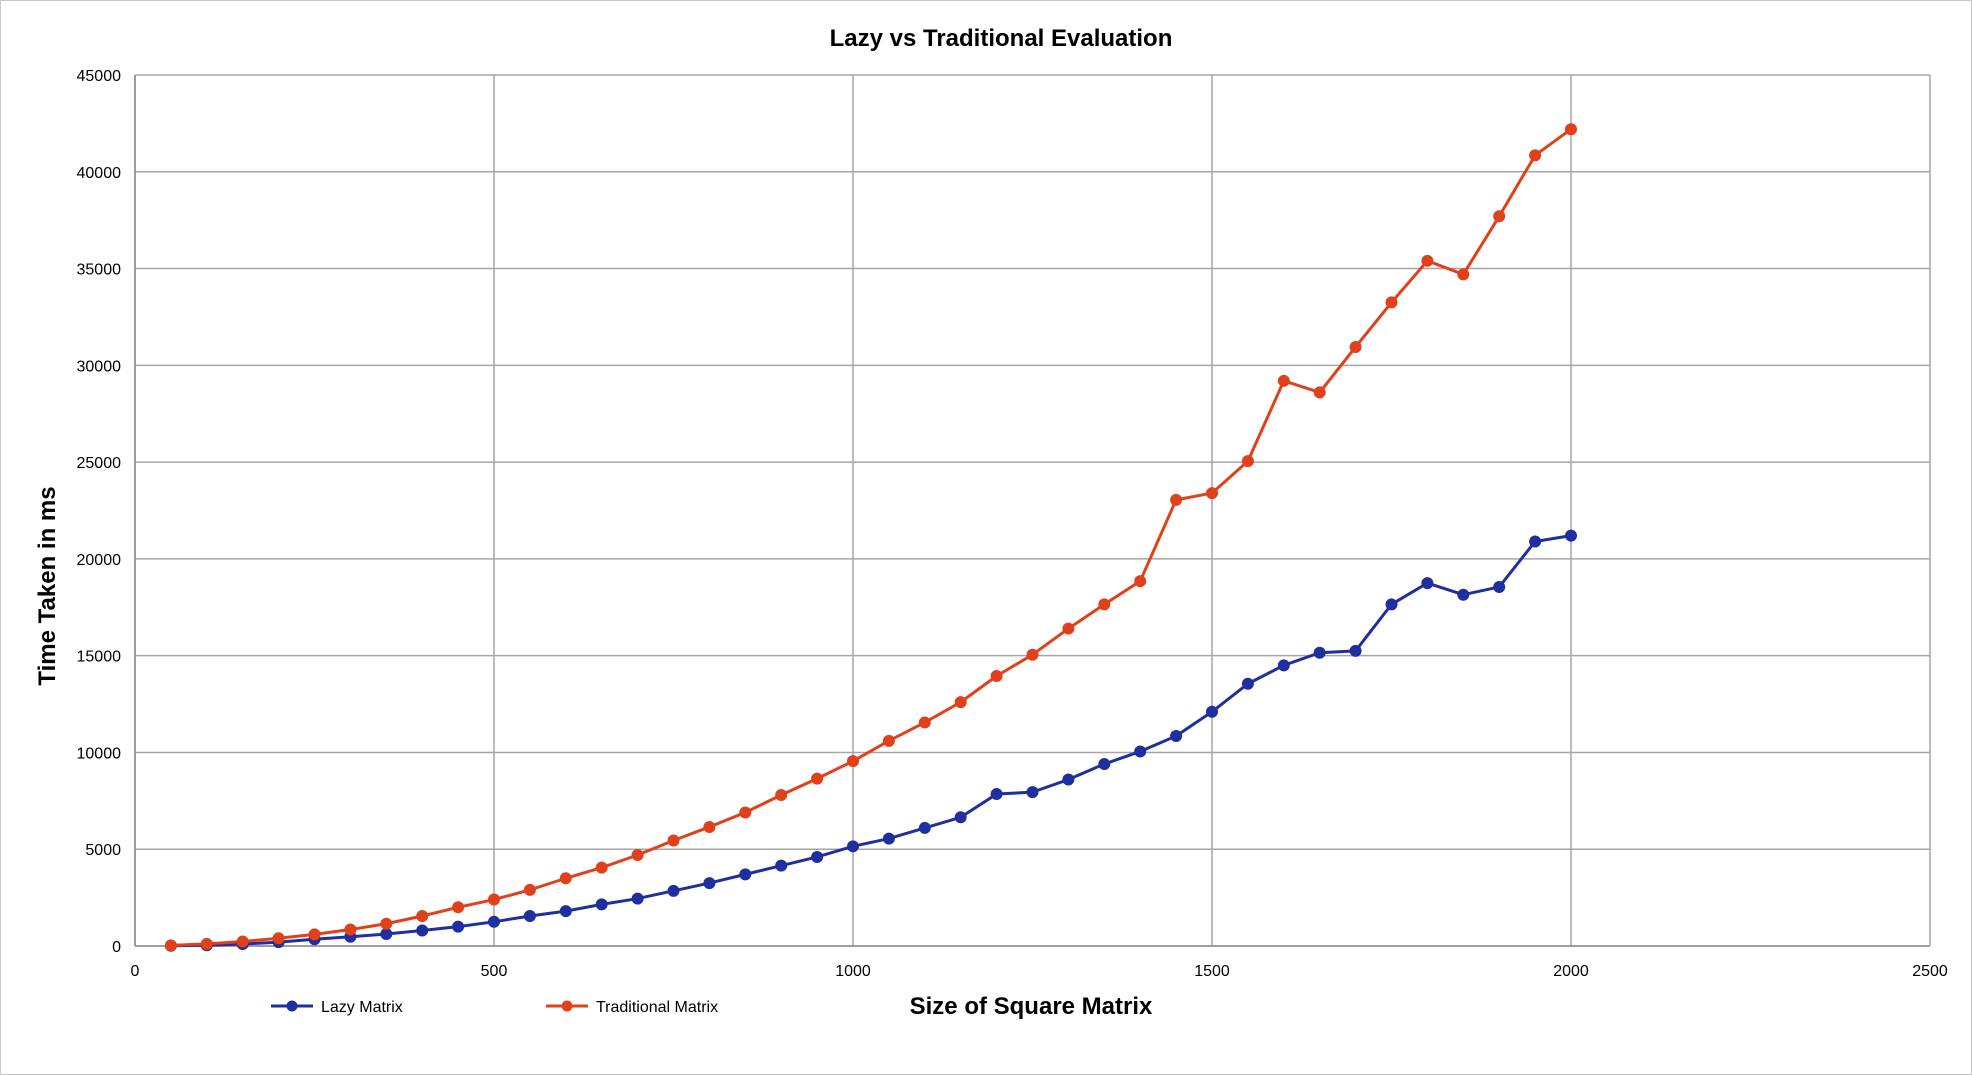 This screenshot has width=1972, height=1076. I want to click on x-axis-title: Size of Square Matrix, so click(1031, 1006).